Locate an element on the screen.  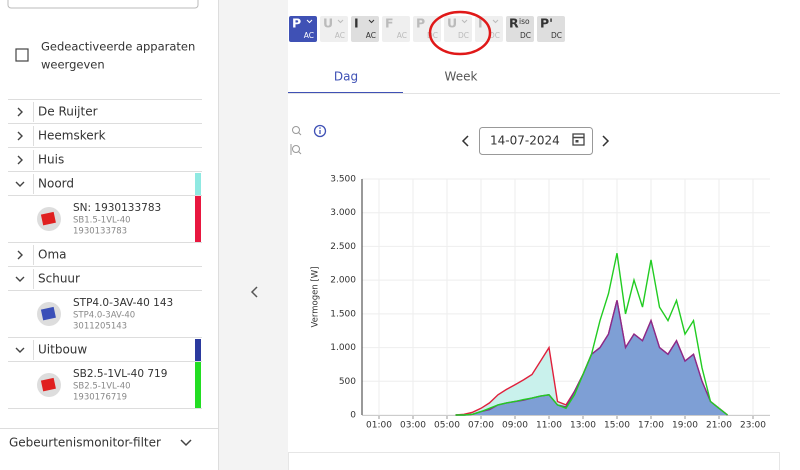
x-tick-label: 13:00 is located at coordinates (583, 426).